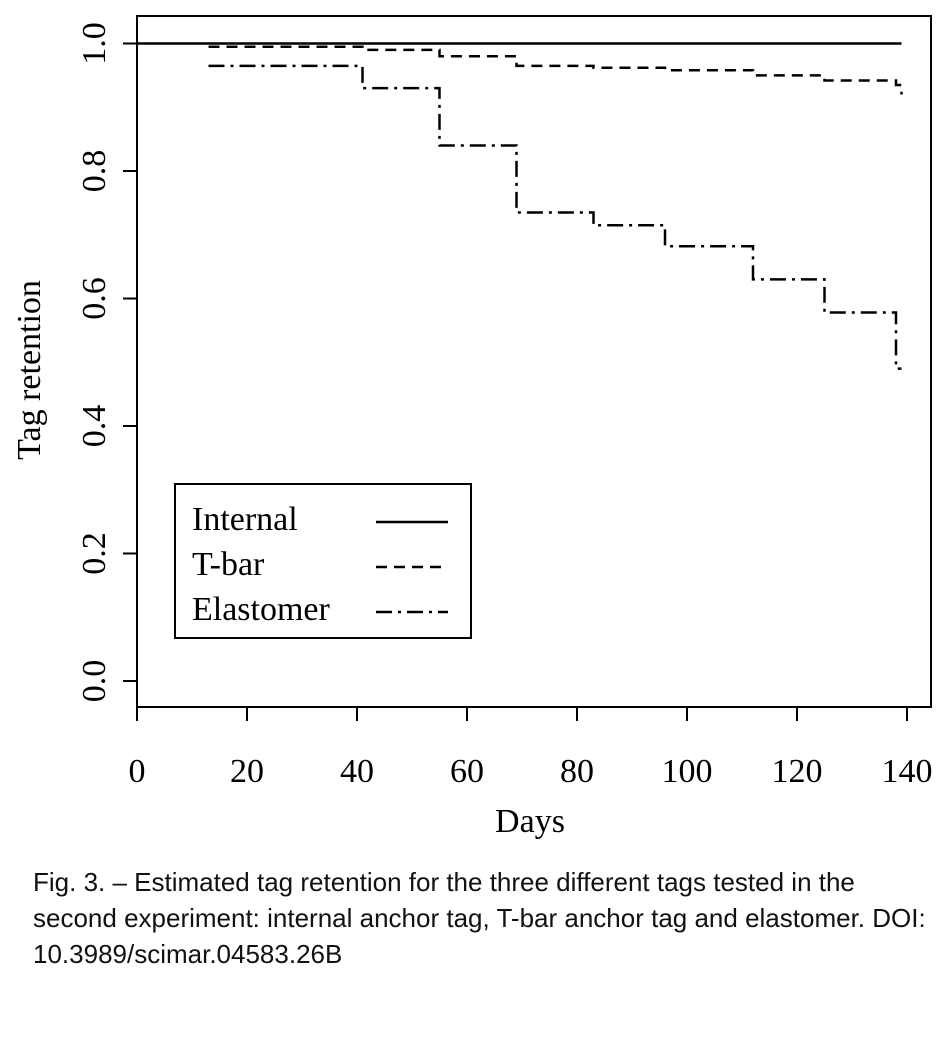 Image resolution: width=945 pixels, height=1055 pixels. I want to click on y-axis: 0.0 0.2 0.4 0.6 0.8 1.0, so click(106, 362).